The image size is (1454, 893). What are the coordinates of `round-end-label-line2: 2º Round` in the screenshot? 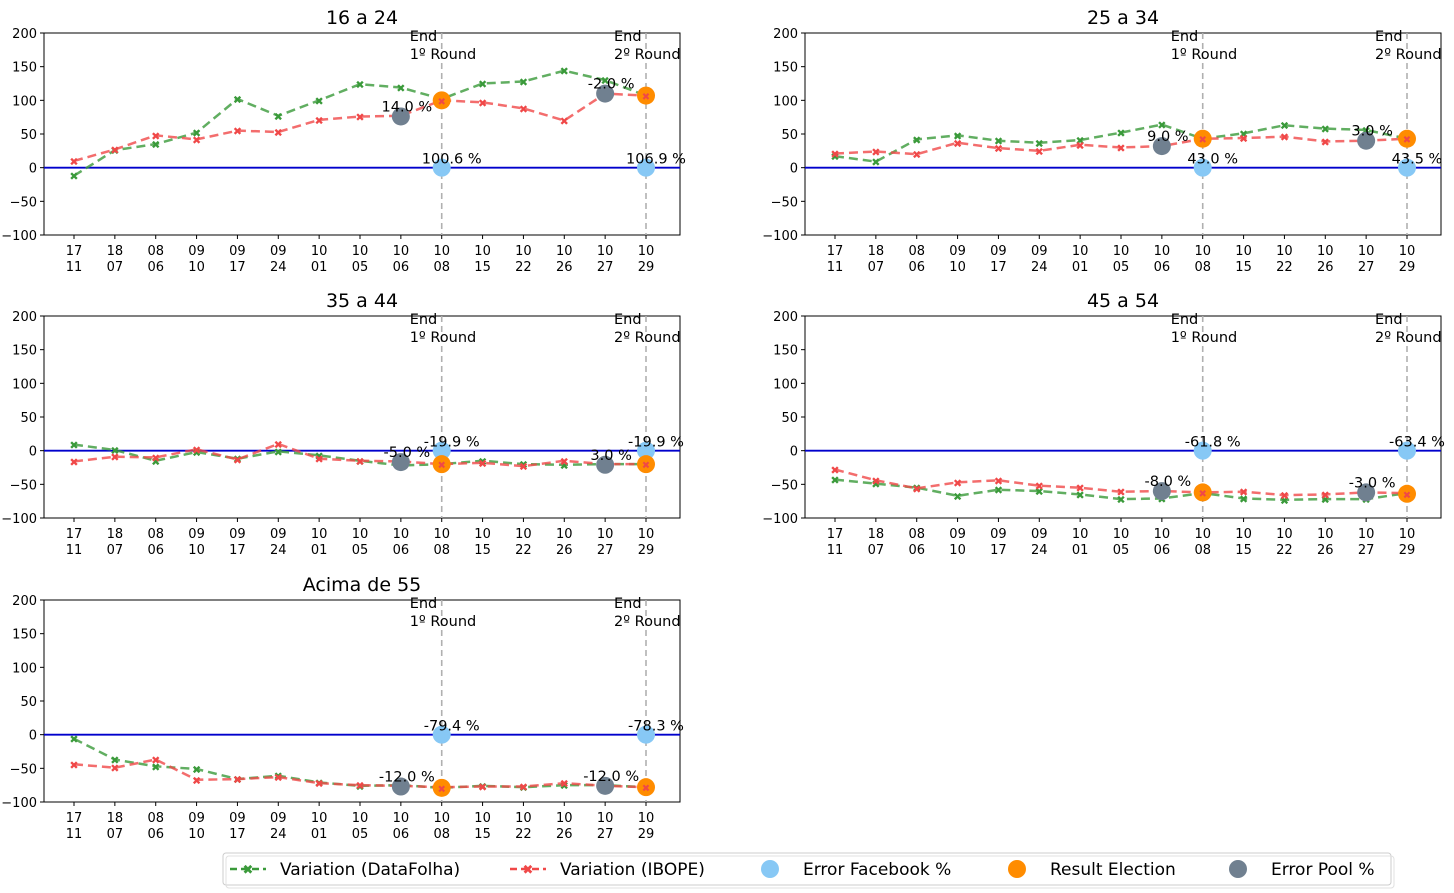 It's located at (647, 338).